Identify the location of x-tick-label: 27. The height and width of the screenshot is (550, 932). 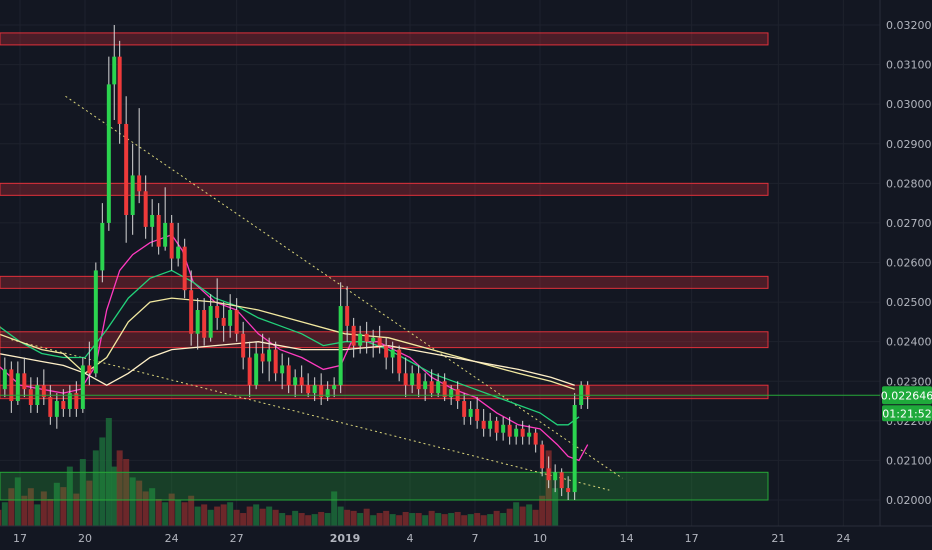
(237, 538).